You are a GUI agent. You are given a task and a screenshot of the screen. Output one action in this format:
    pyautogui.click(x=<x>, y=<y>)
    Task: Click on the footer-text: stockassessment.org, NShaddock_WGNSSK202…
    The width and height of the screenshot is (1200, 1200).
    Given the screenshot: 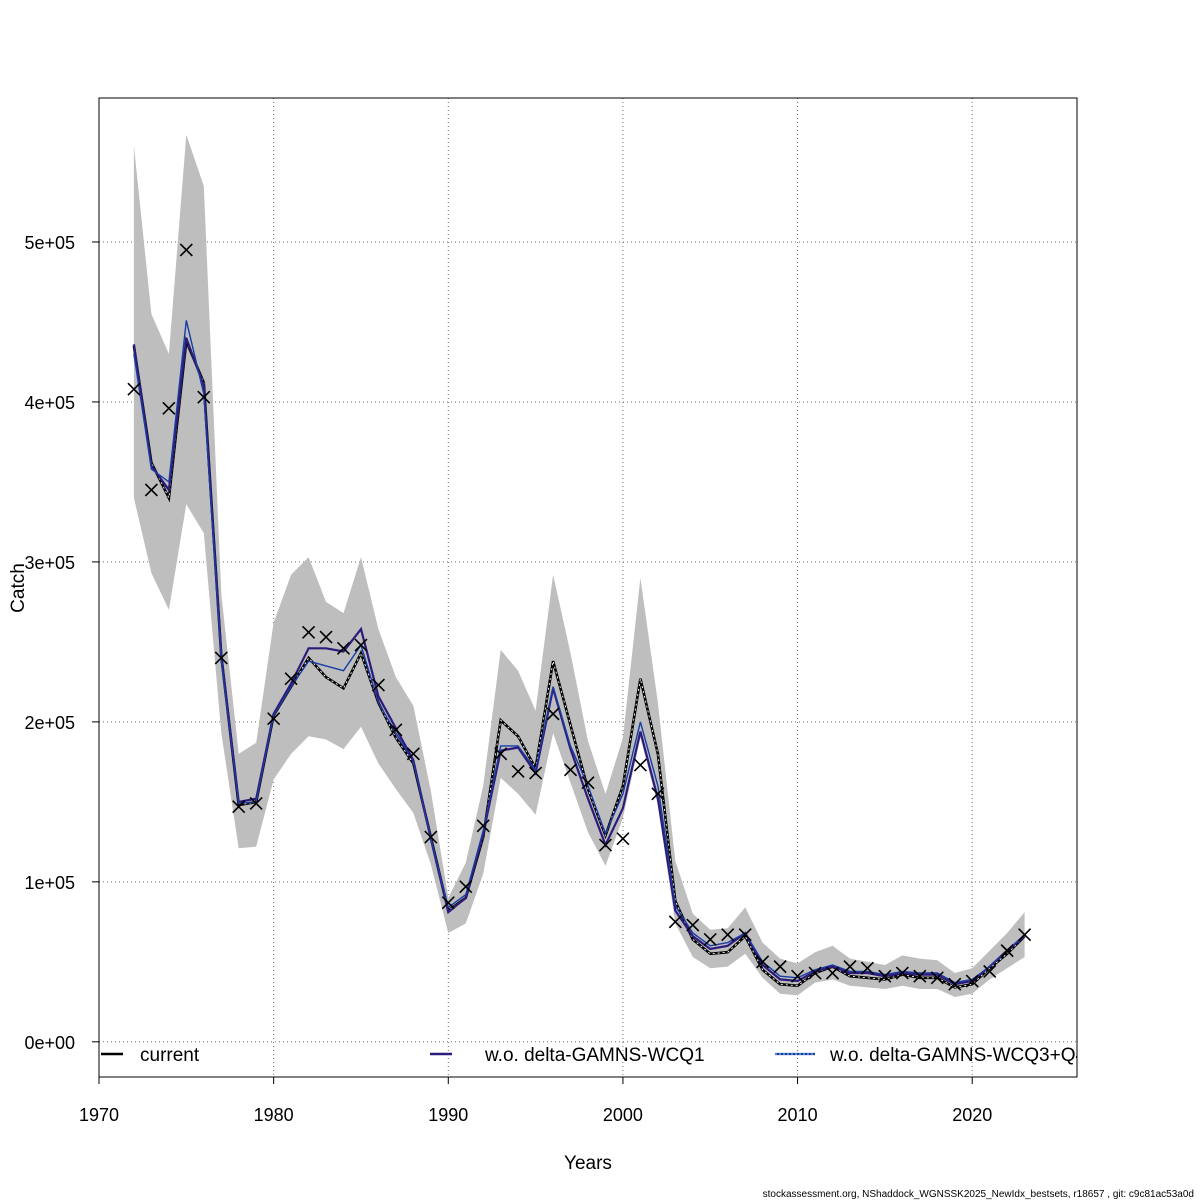 What is the action you would take?
    pyautogui.click(x=978, y=1194)
    